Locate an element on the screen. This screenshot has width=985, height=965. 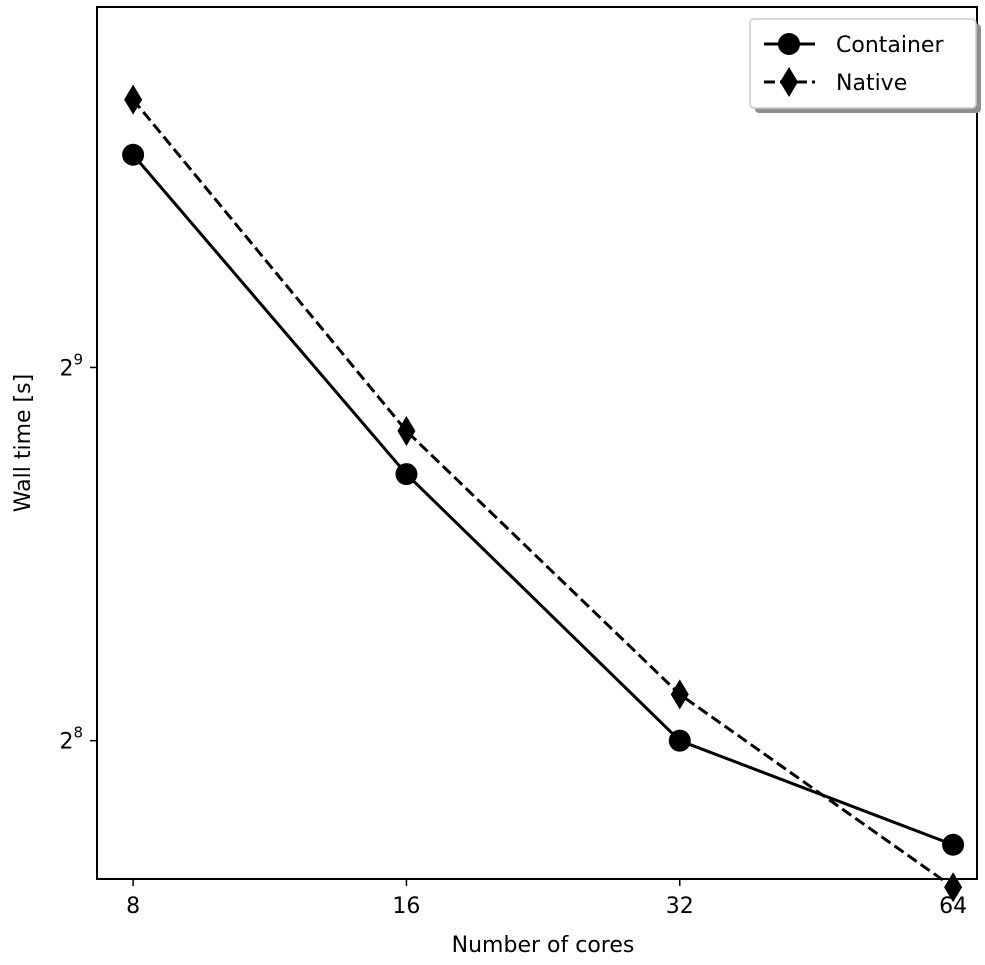
x-tick-label: 32 is located at coordinates (680, 906).